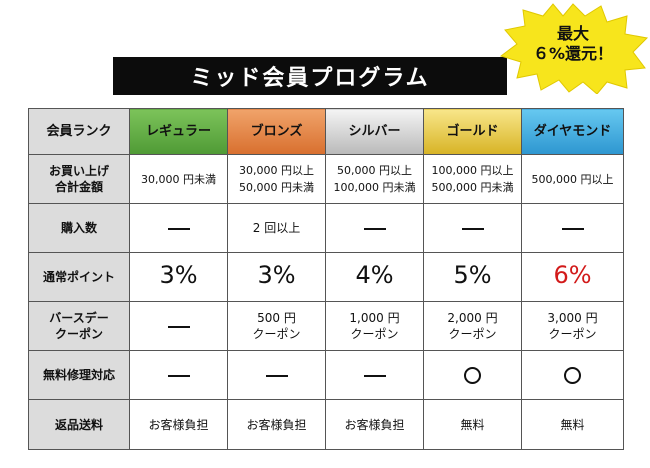 The image size is (650, 468). Describe the element at coordinates (276, 179) in the screenshot. I see `total-bronze: 30,000 円以上 50,000 円未満` at that location.